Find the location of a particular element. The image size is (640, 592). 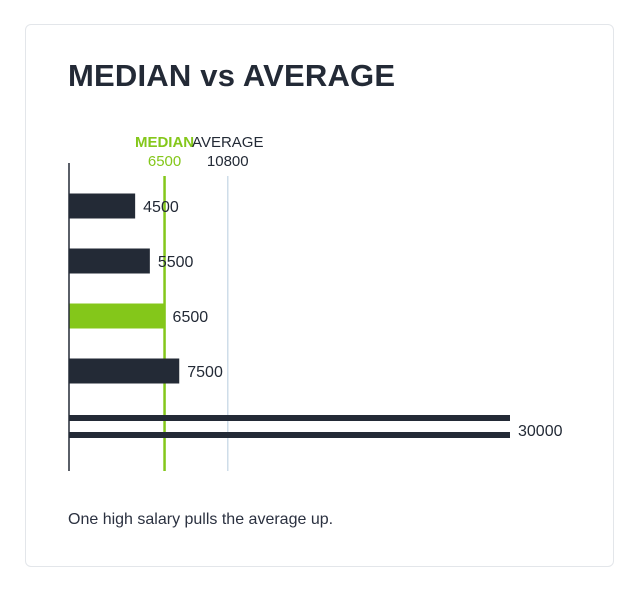

bar-label-7500: 7500 is located at coordinates (205, 372).